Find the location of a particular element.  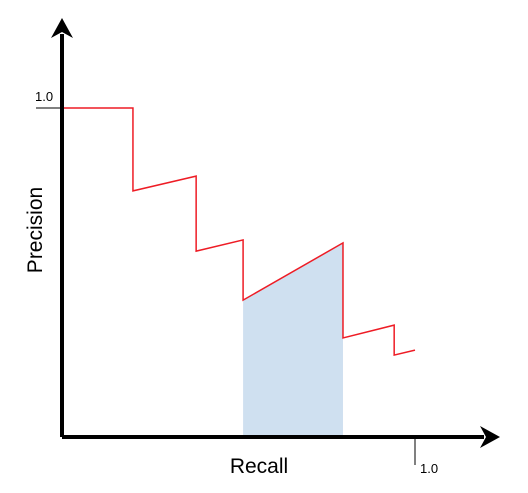

x-axis-label: Recall is located at coordinates (259, 466).